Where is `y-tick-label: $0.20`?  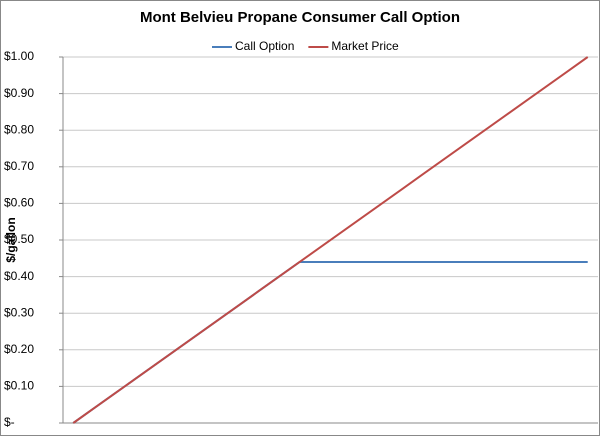
y-tick-label: $0.20 is located at coordinates (19, 349).